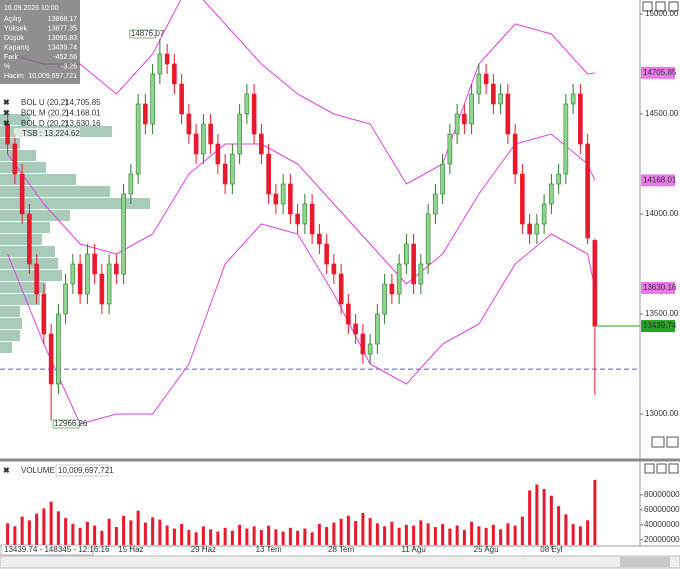 The image size is (680, 569). What do you see at coordinates (6, 470) in the screenshot?
I see `volume-legend-icon: ✖` at bounding box center [6, 470].